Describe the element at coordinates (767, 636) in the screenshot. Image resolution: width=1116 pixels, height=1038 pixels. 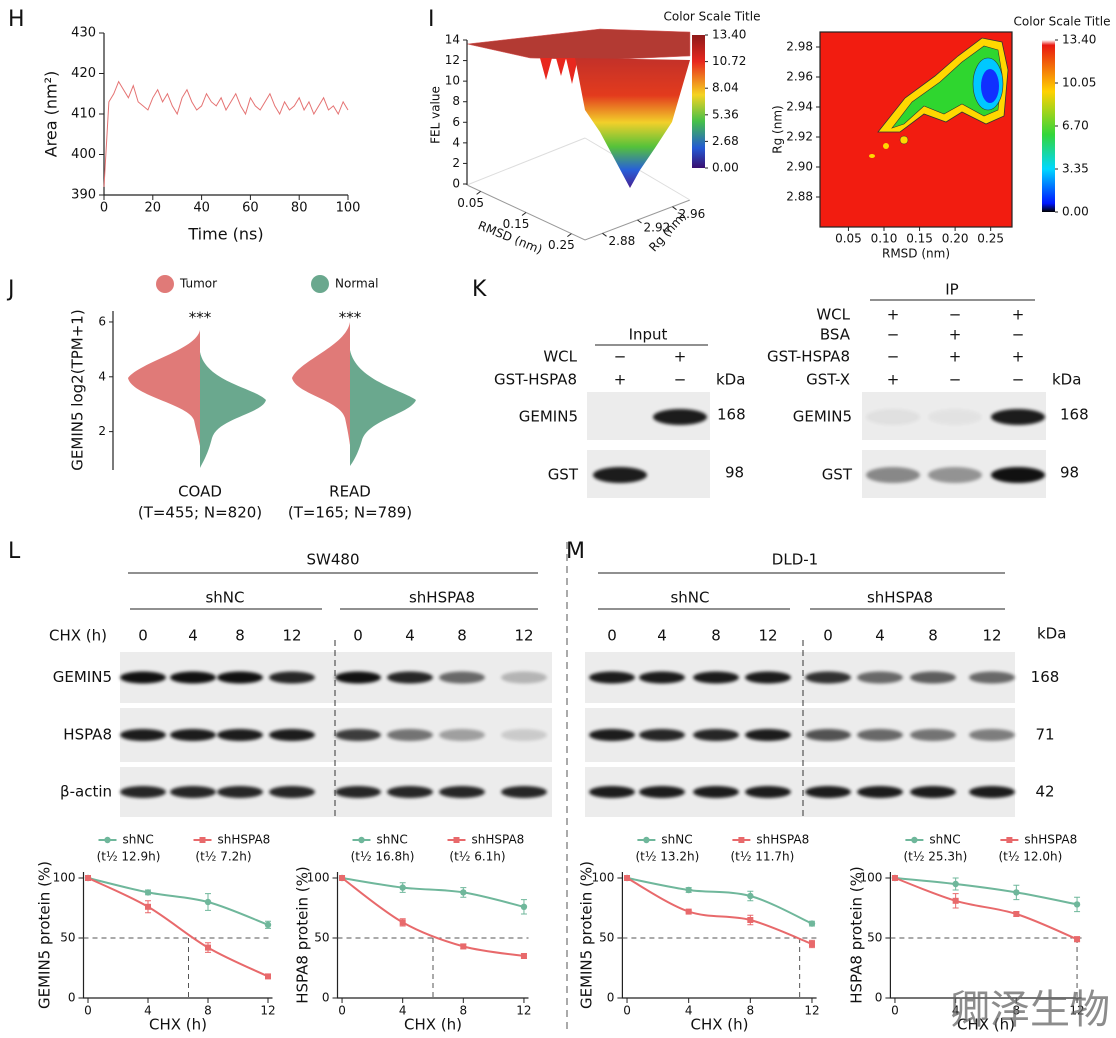
I see `time-label: 12` at that location.